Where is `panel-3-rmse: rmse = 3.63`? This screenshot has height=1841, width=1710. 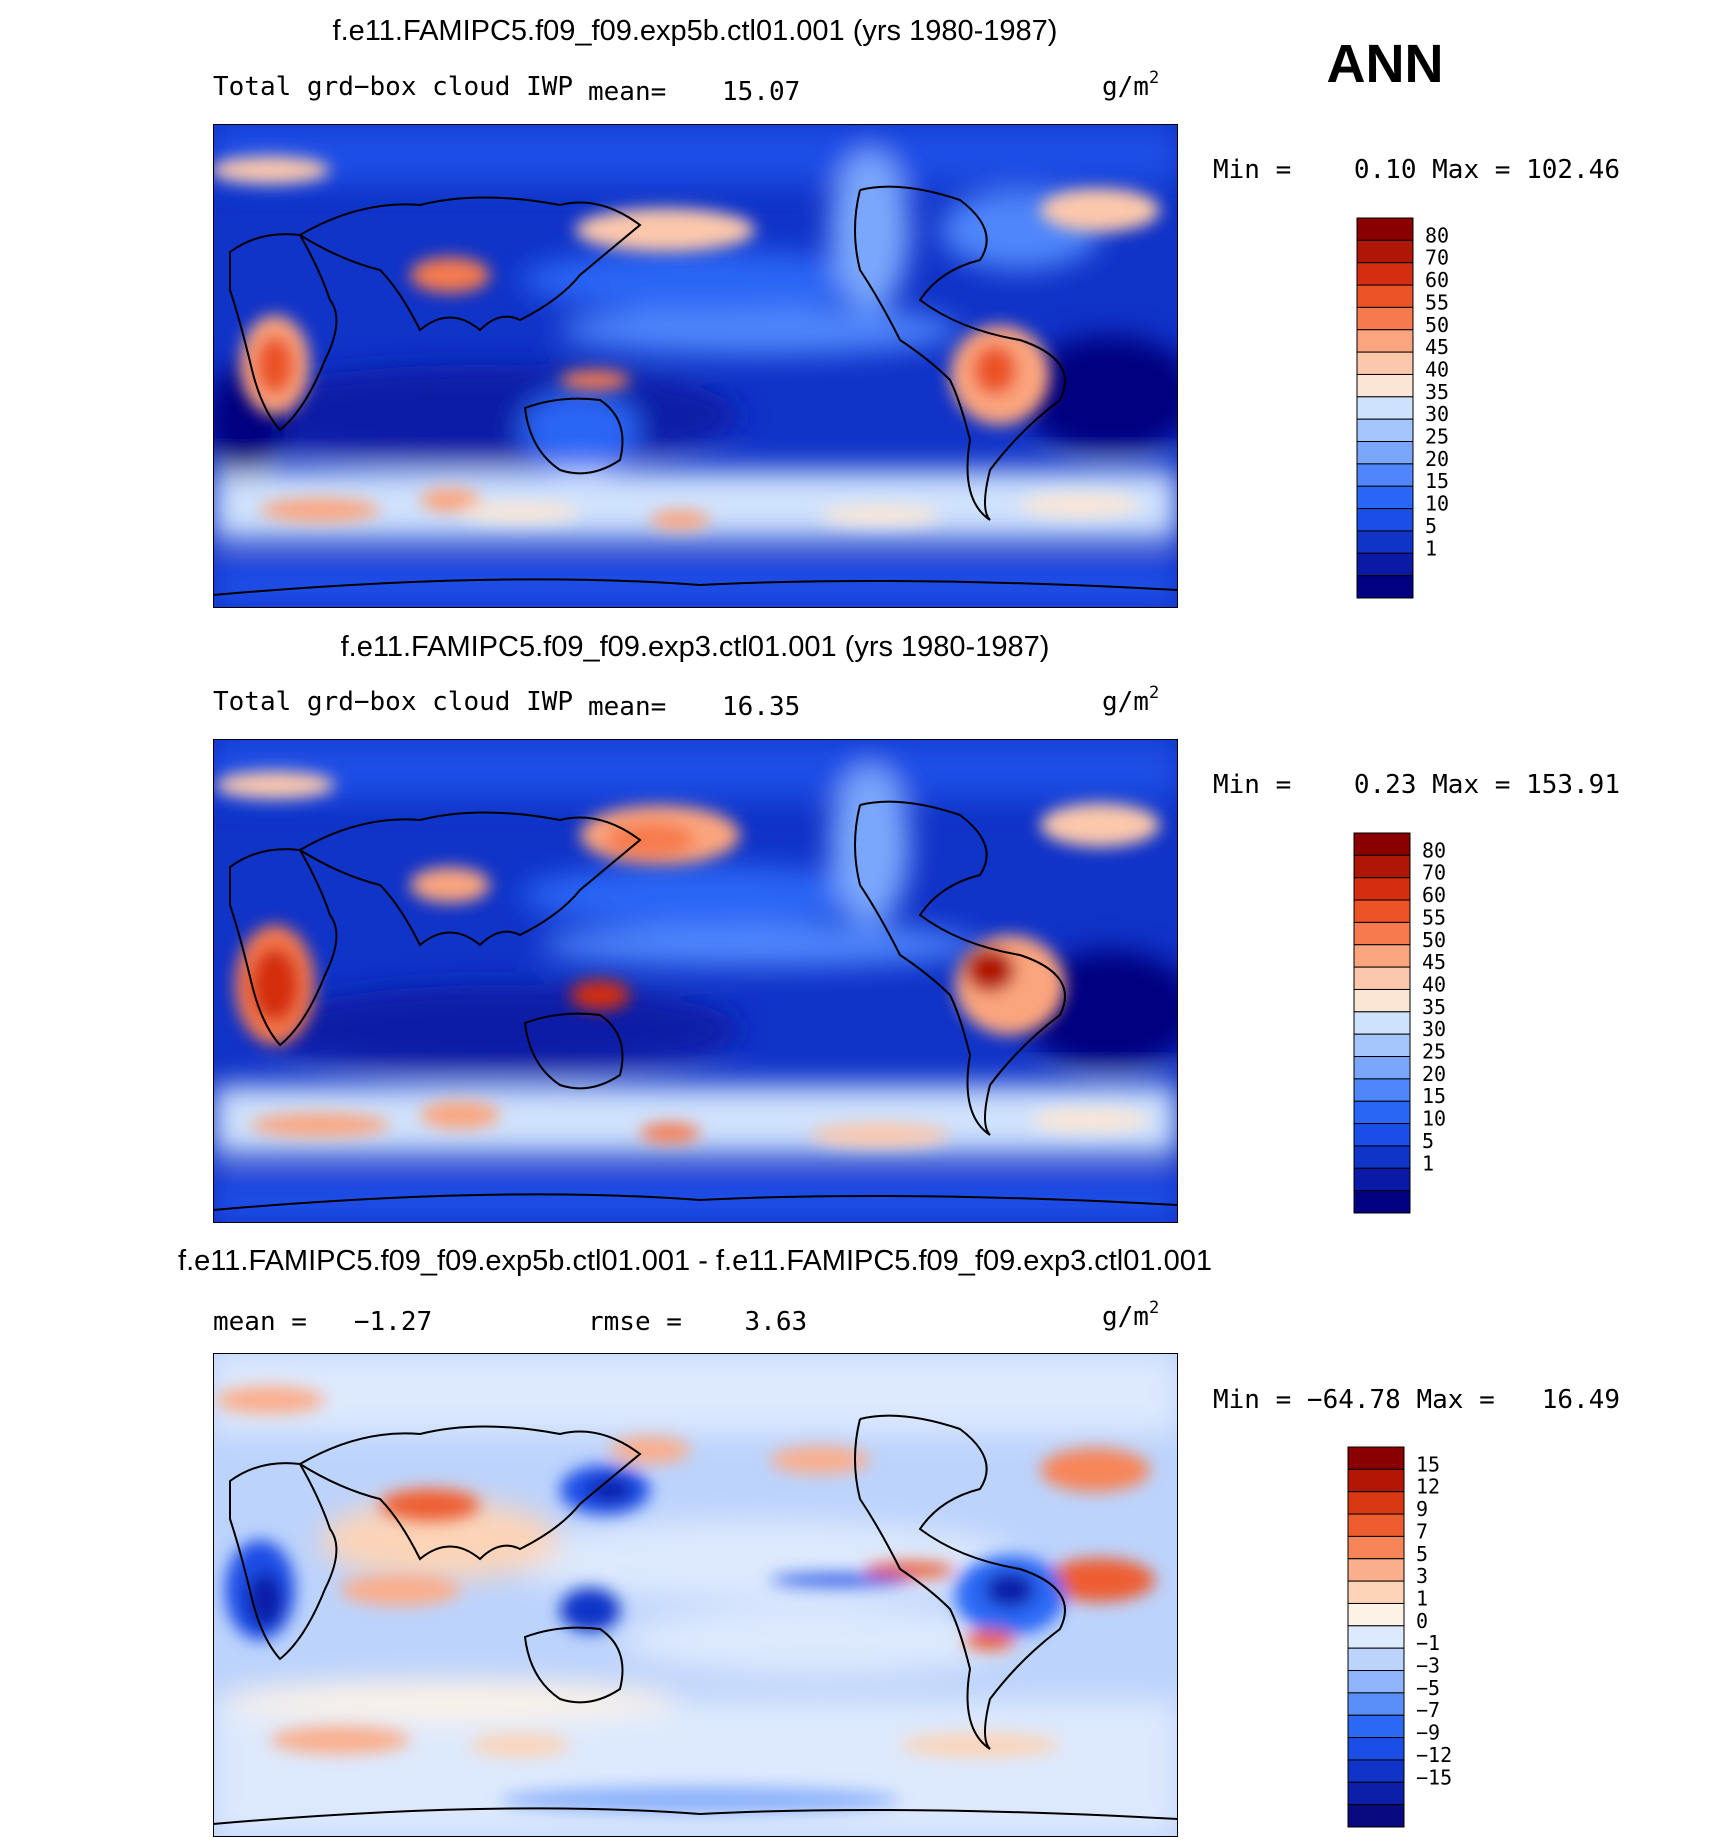 panel-3-rmse: rmse = 3.63 is located at coordinates (697, 1322).